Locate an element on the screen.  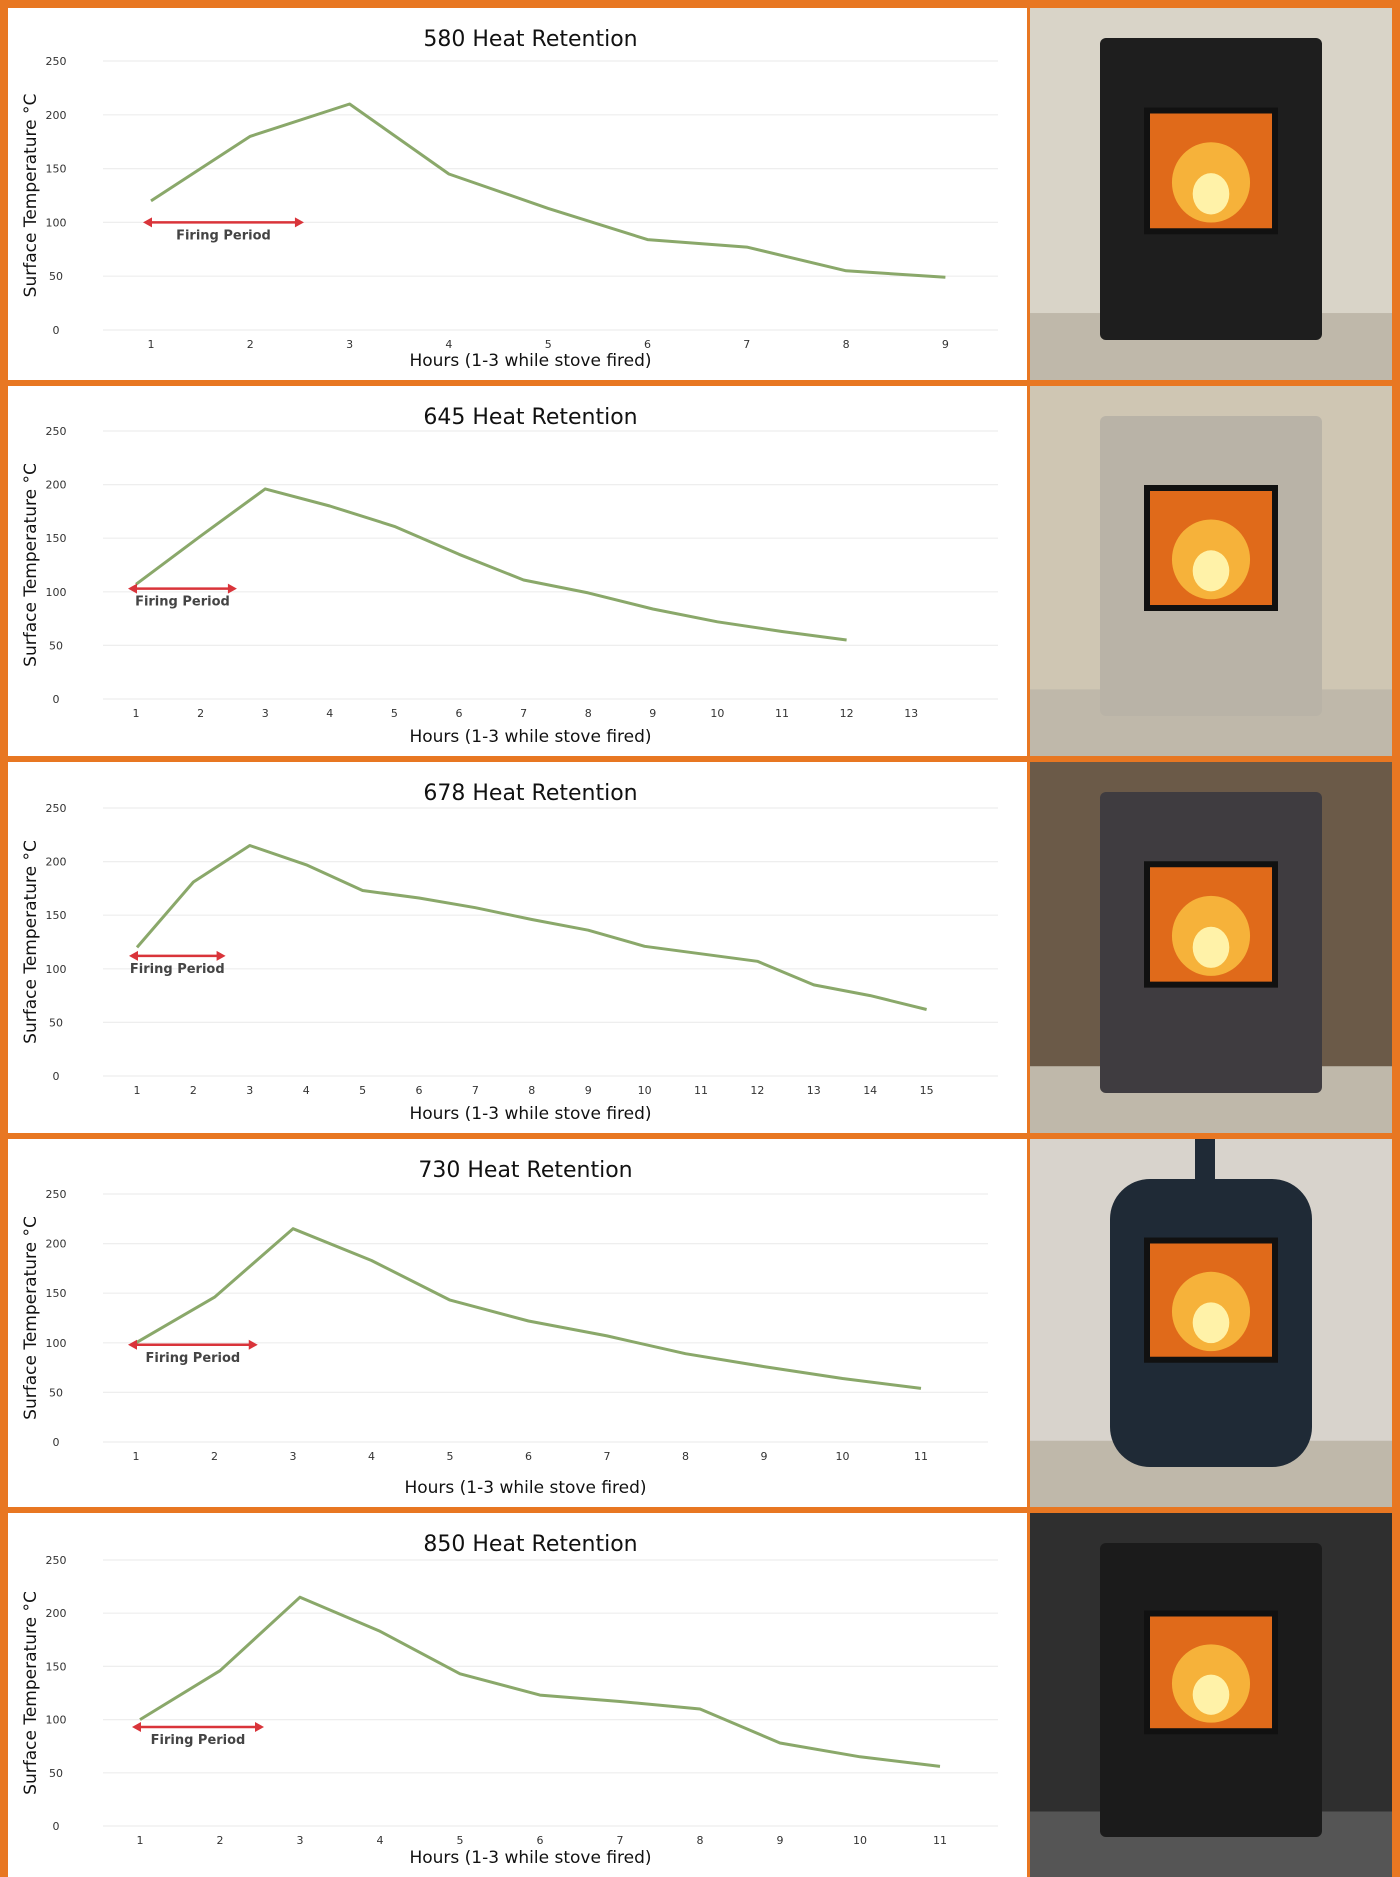
panel-border-left is located at coordinates (4, 938).